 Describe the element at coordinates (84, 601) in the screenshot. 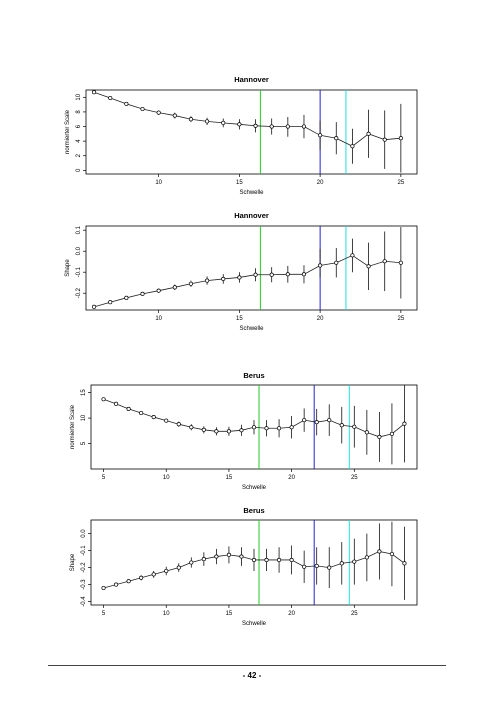

I see `y-tick-label: -0.4` at that location.